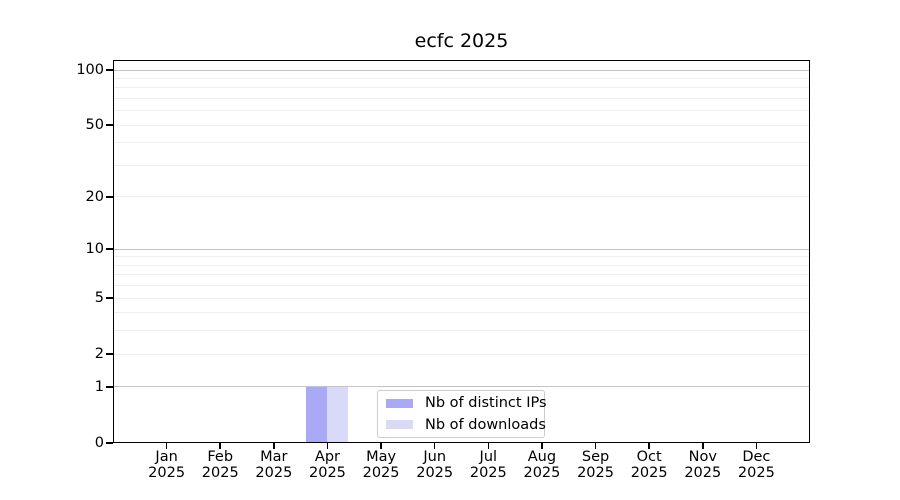  What do you see at coordinates (166, 446) in the screenshot?
I see `x-tick-jan` at bounding box center [166, 446].